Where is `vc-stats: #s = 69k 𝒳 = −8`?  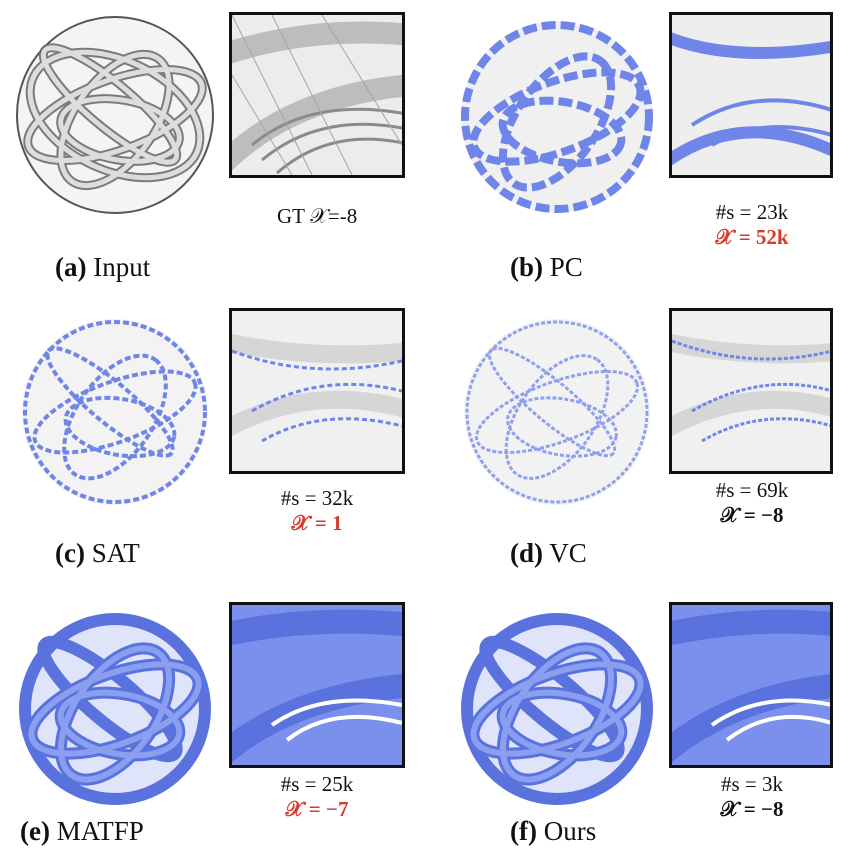 vc-stats: #s = 69k 𝒳 = −8 is located at coordinates (752, 503).